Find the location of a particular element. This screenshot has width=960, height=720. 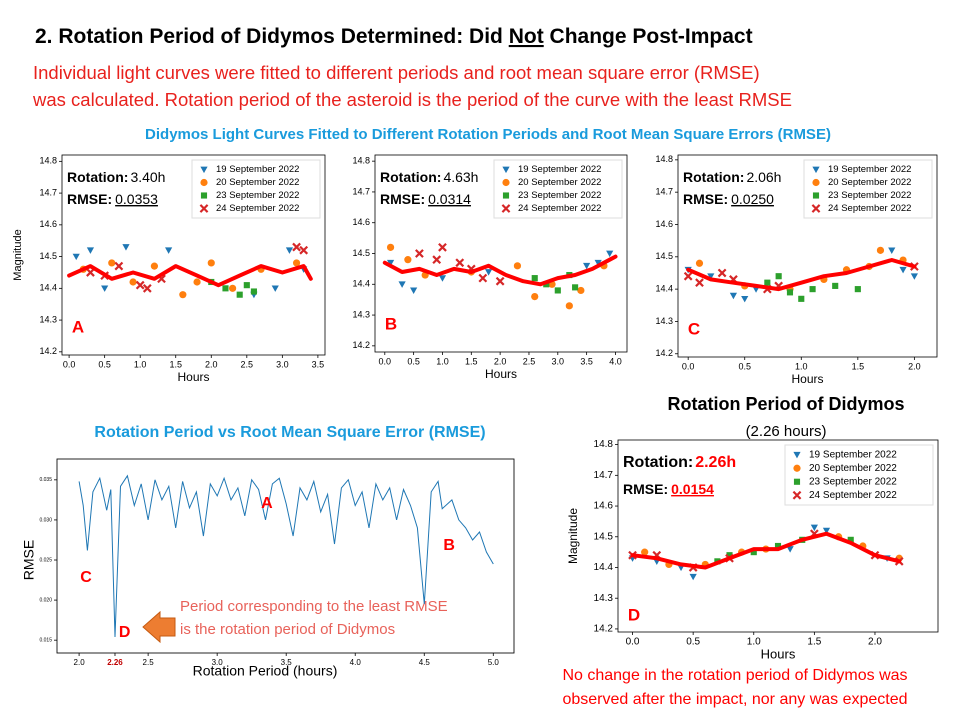

rmse-value: 0.0353 is located at coordinates (136, 199).